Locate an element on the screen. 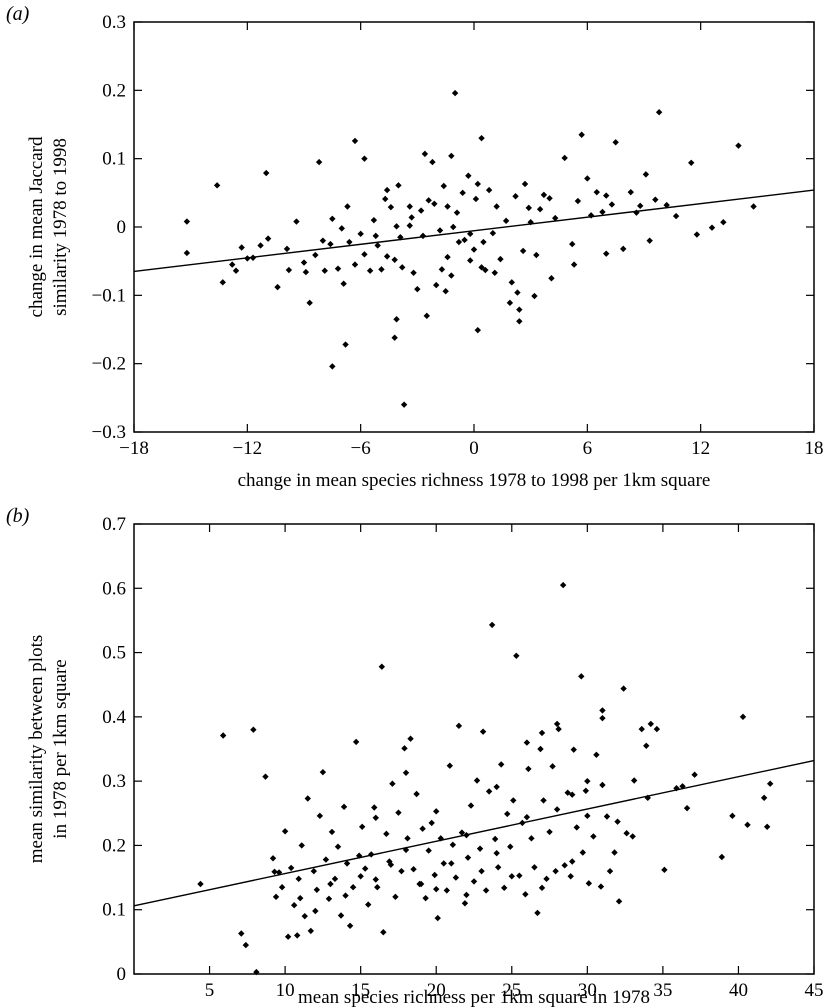 The width and height of the screenshot is (824, 1007). panel-a-y-axis-label-line-2: similarity 1978 to 1998 is located at coordinates (60, 227).